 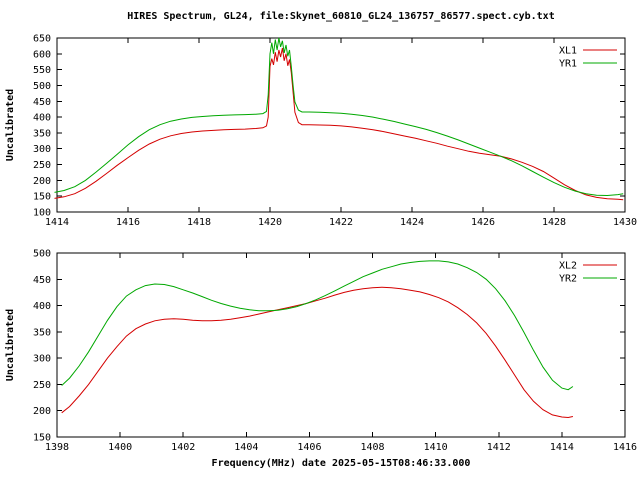 I want to click on x-tick-label: 1418, so click(x=199, y=222).